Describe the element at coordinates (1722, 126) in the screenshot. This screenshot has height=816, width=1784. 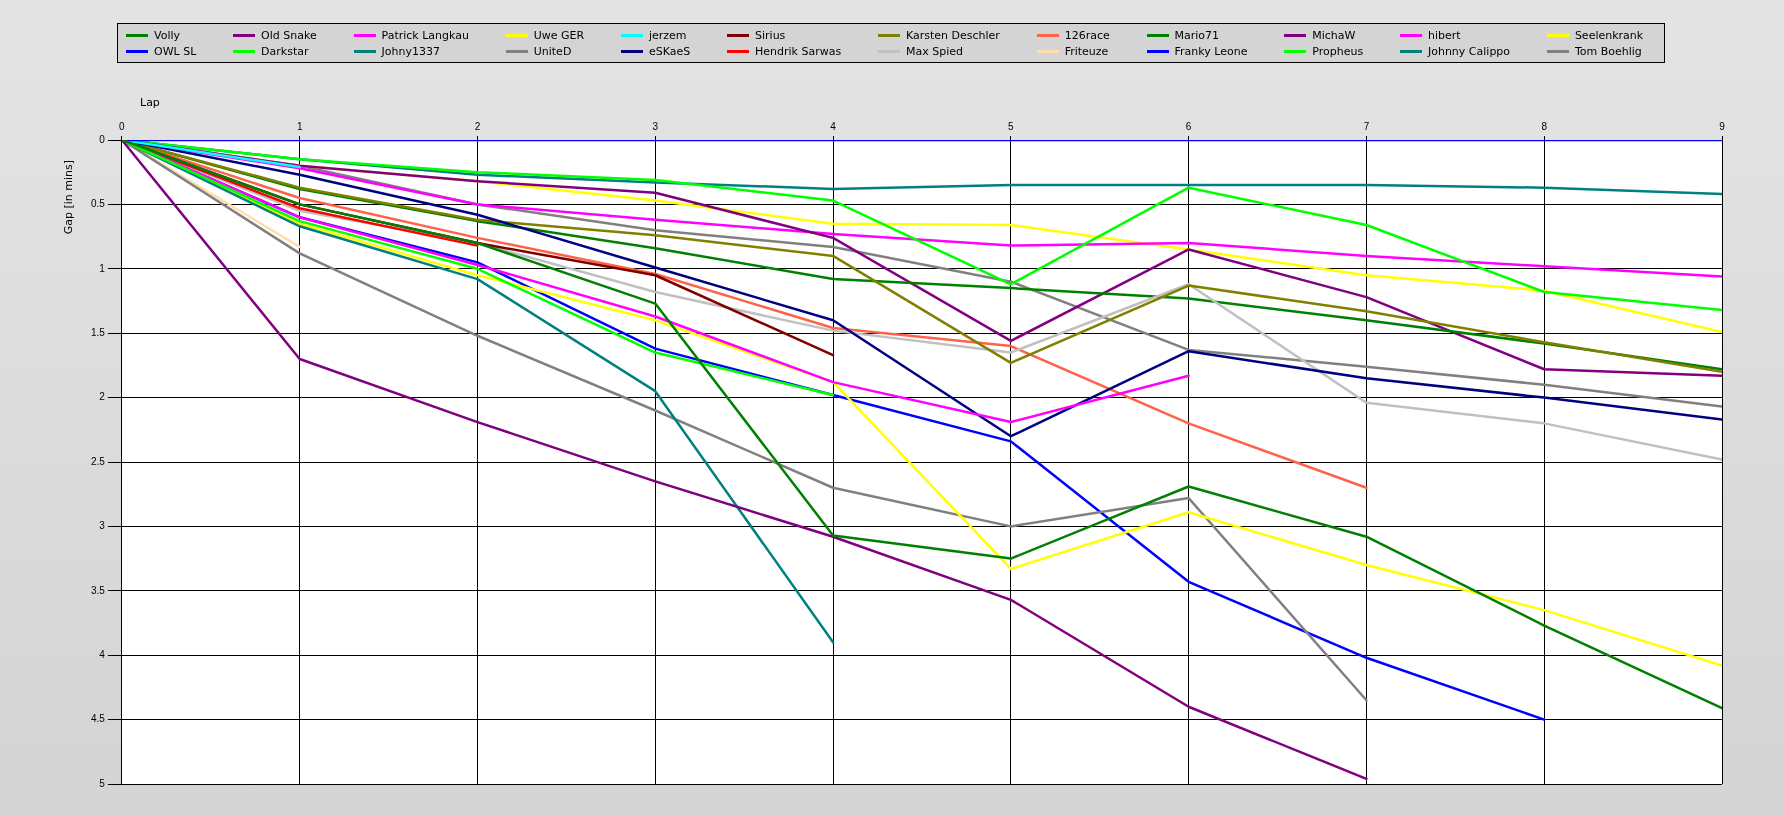
I see `x-tick-label: 9` at that location.